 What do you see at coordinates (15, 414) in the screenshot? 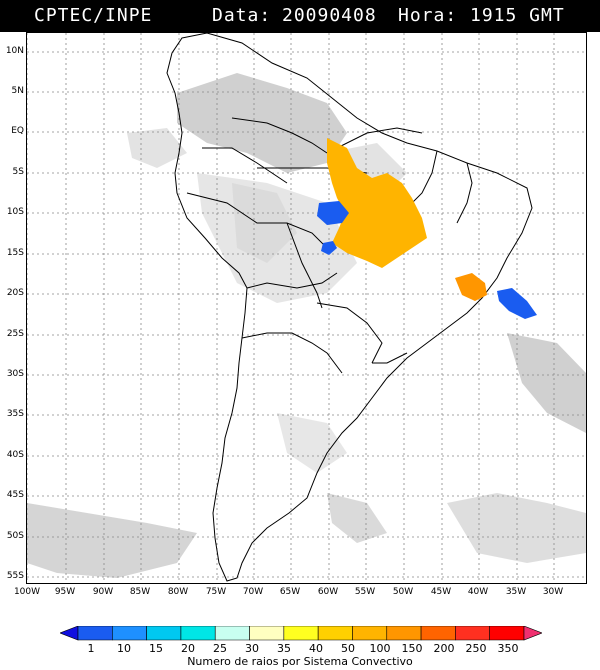
I see `lat-label: 35S` at bounding box center [15, 414].